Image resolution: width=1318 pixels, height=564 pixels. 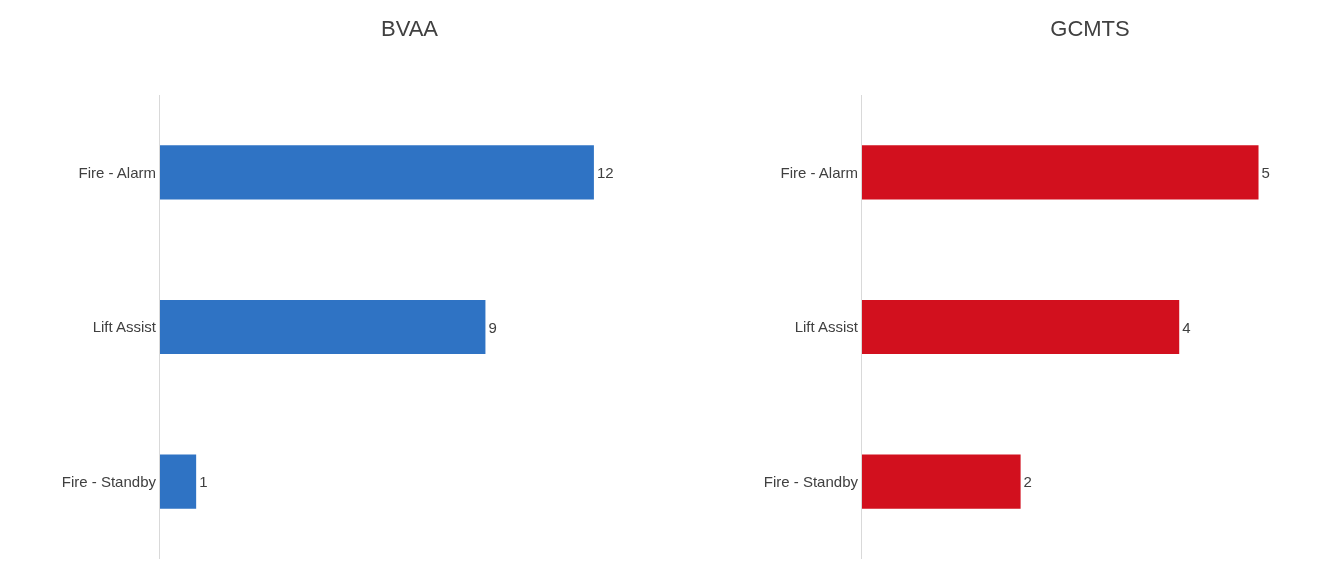 What do you see at coordinates (1186, 327) in the screenshot?
I see `data-label: 4` at bounding box center [1186, 327].